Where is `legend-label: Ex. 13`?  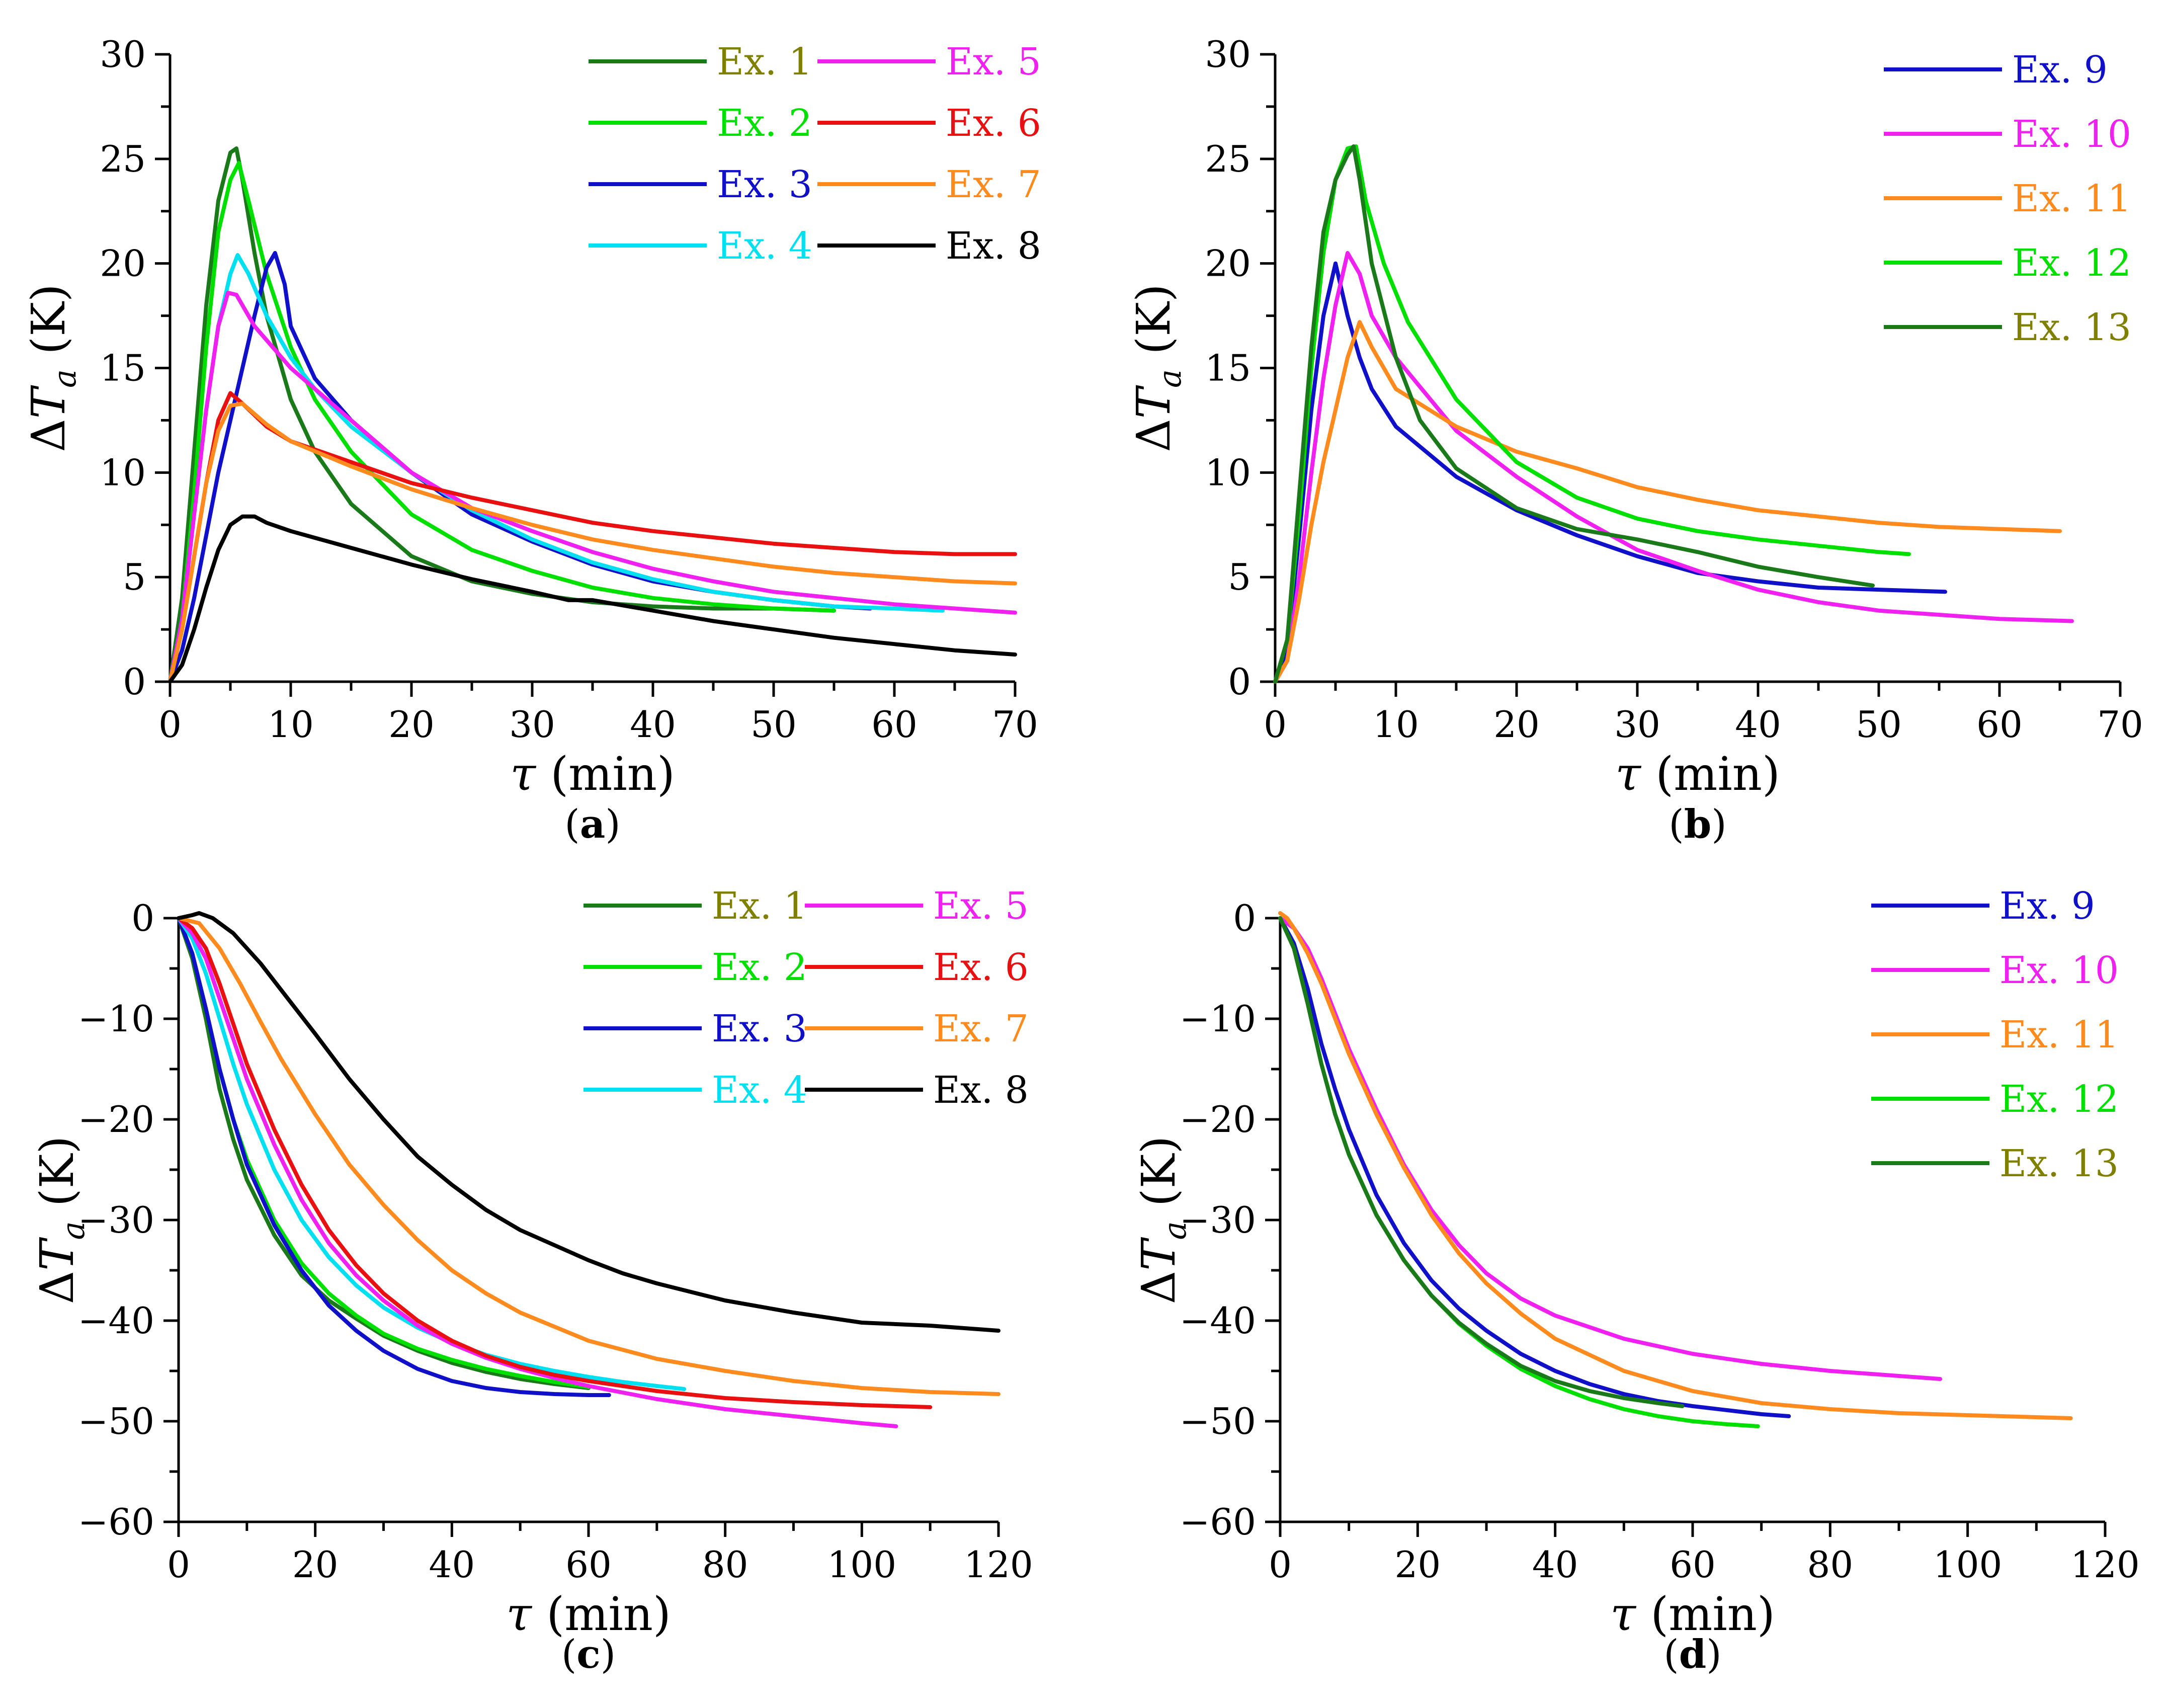
legend-label: Ex. 13 is located at coordinates (2071, 327).